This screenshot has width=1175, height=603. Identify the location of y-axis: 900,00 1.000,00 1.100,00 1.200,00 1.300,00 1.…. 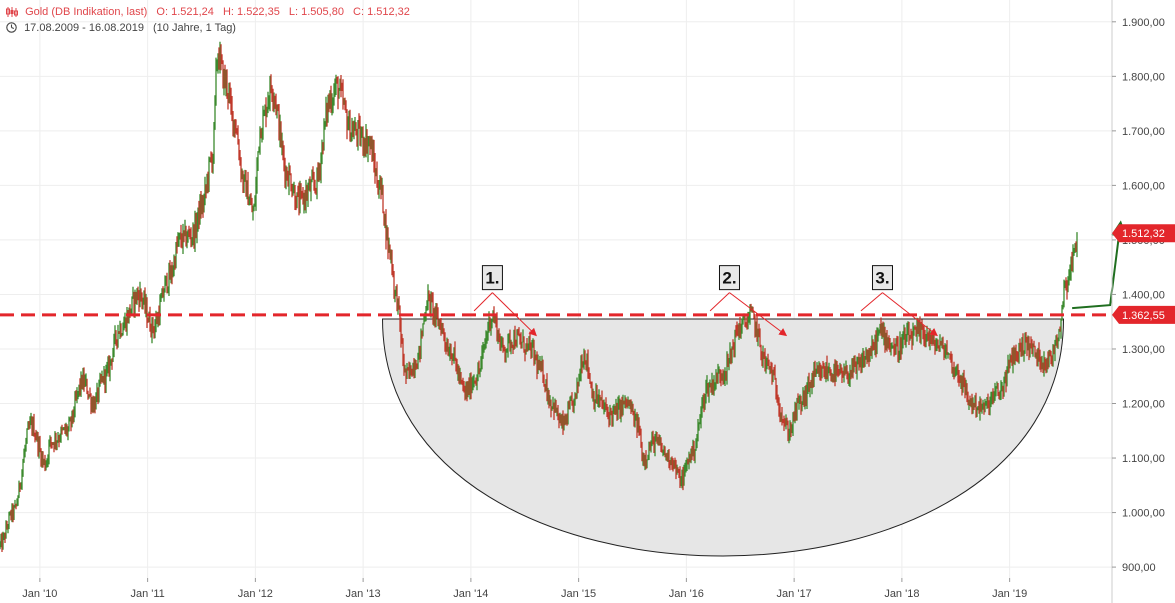
(1143, 301).